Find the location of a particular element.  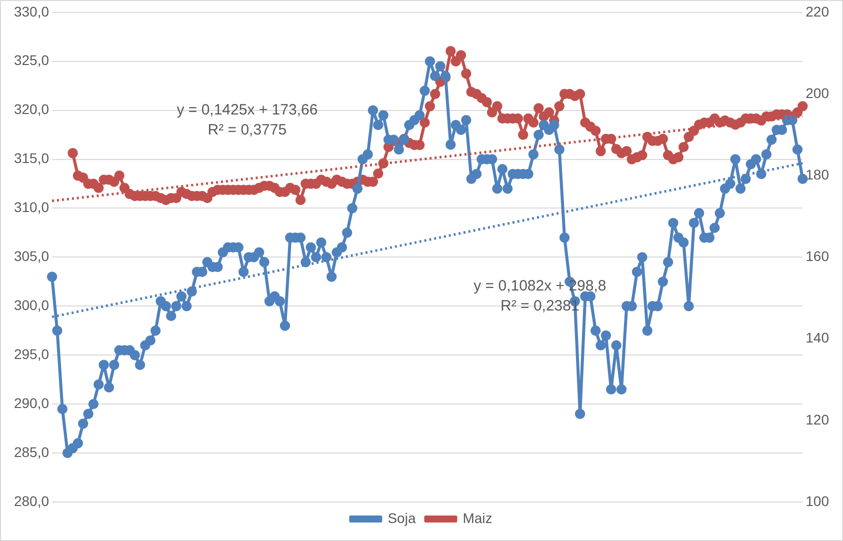

y-tick-label: 320,0 is located at coordinates (32, 109).